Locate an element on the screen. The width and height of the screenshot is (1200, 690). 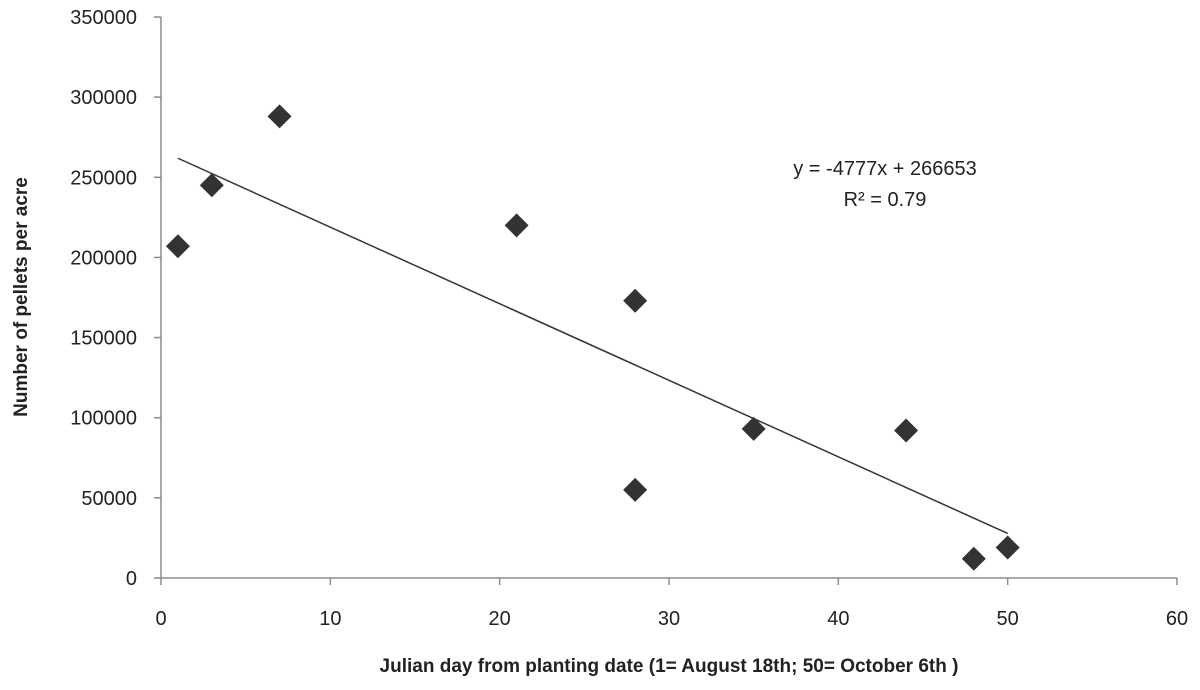
x-tick-label: 10 is located at coordinates (330, 619).